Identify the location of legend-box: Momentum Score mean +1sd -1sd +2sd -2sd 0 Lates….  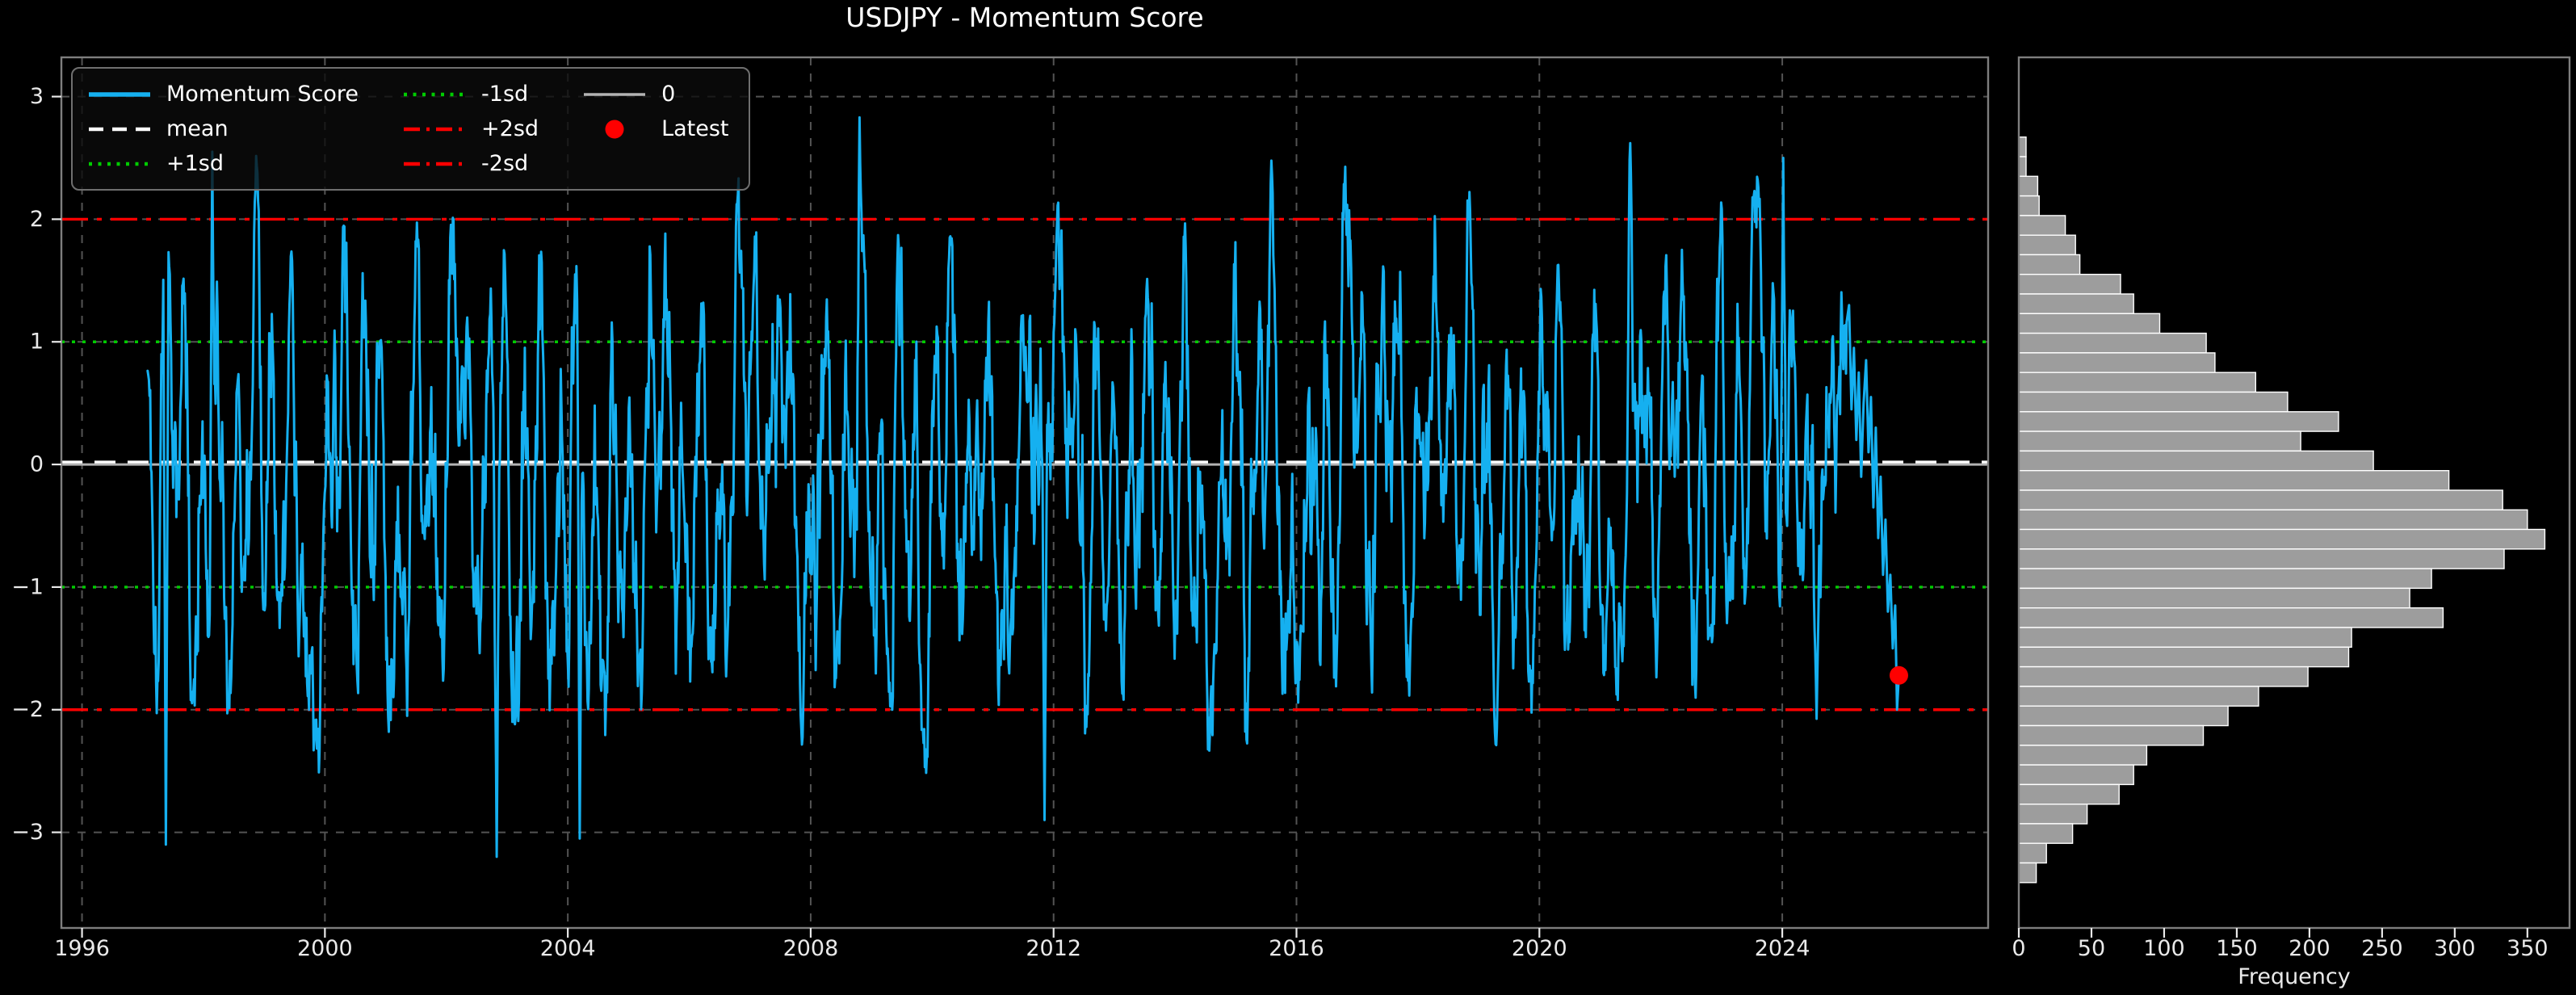
(410, 129).